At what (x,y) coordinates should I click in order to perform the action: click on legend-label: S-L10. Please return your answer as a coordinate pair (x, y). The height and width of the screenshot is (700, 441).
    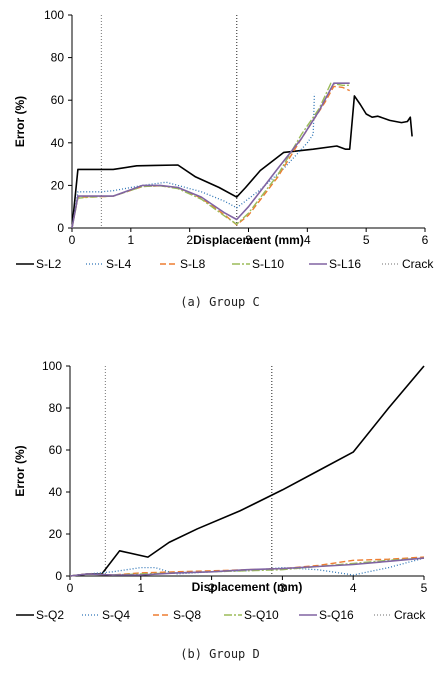
    Looking at the image, I should click on (268, 264).